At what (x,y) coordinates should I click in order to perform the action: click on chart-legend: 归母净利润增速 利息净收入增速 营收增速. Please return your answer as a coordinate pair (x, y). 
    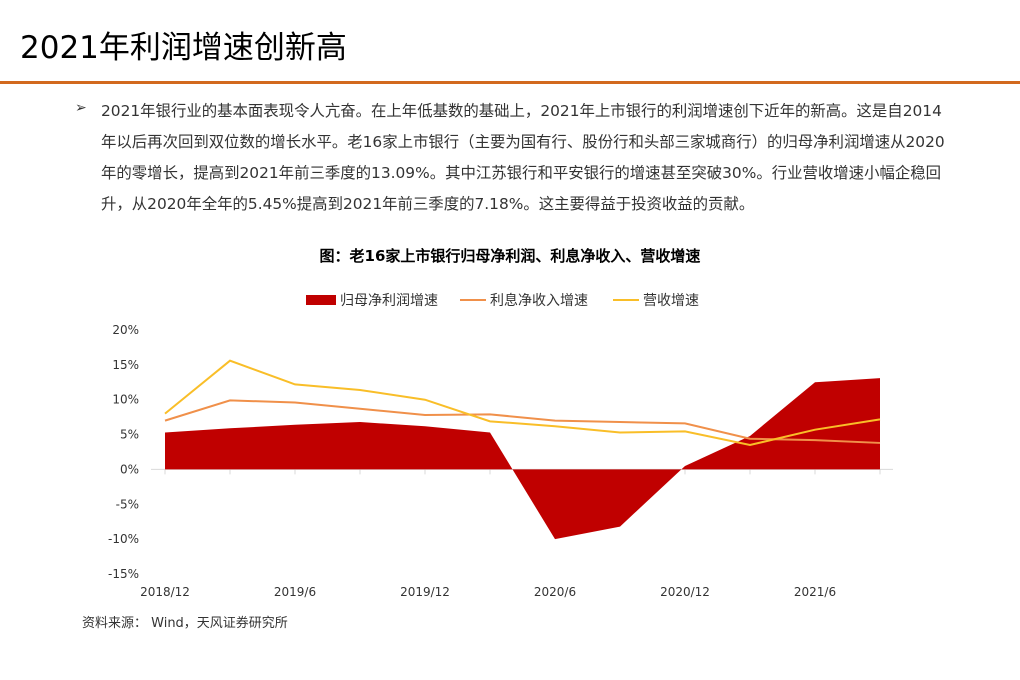
    Looking at the image, I should click on (502, 300).